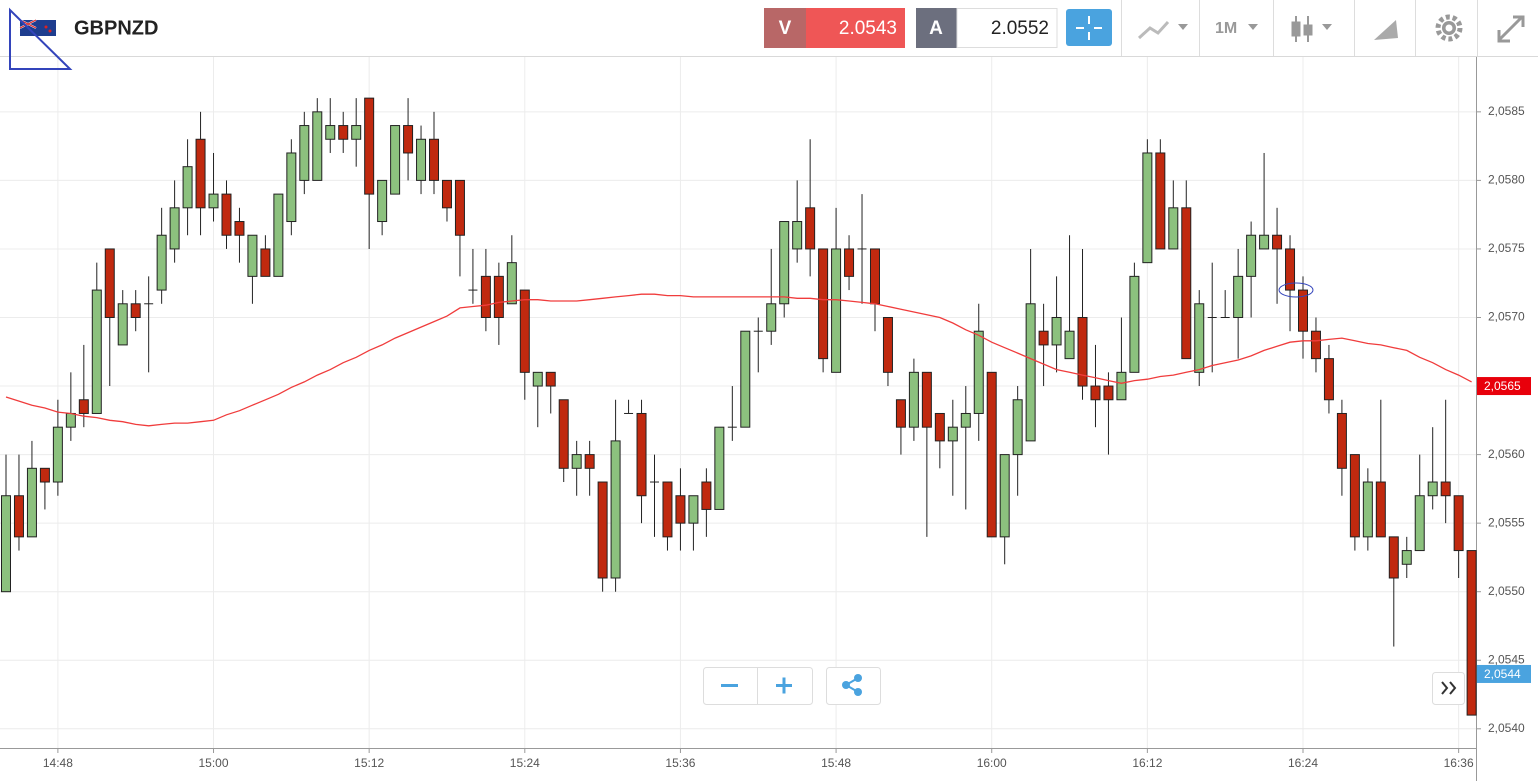 The width and height of the screenshot is (1538, 781). Describe the element at coordinates (853, 686) in the screenshot. I see `share-button` at that location.